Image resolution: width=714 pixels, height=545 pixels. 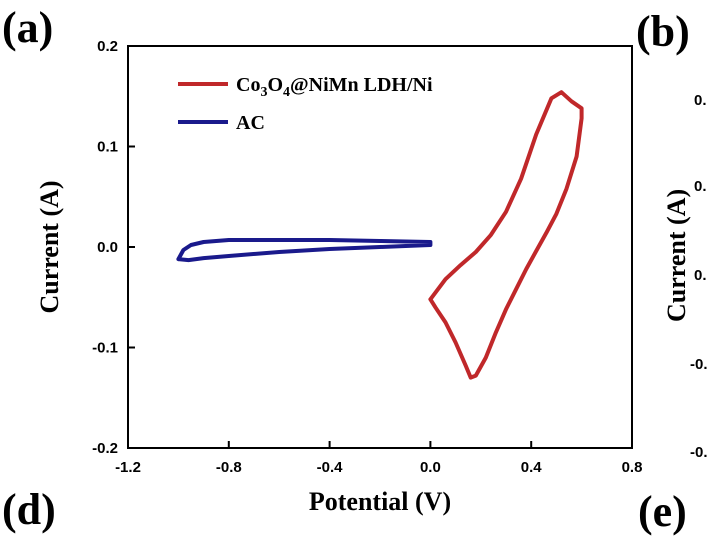 What do you see at coordinates (105, 448) in the screenshot?
I see `y-tick-label: -0.2` at bounding box center [105, 448].